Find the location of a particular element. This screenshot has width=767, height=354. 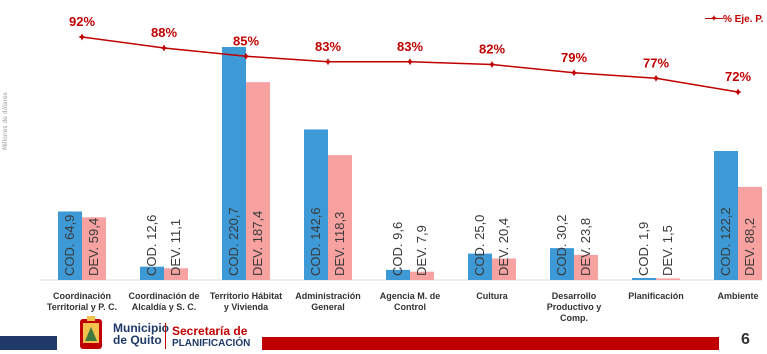

category-label: Ambiente is located at coordinates (737, 296).